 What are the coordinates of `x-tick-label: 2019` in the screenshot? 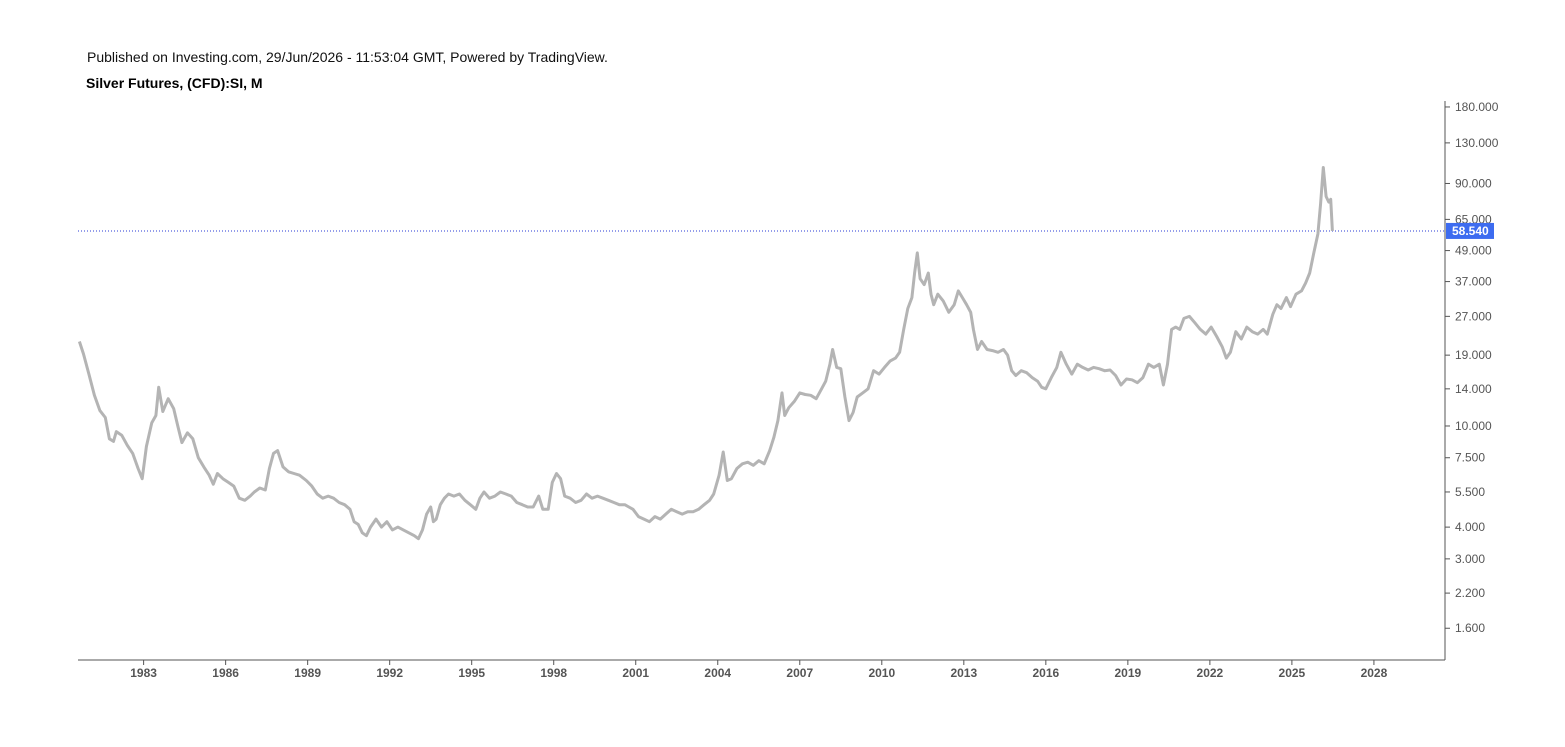 It's located at (1128, 673).